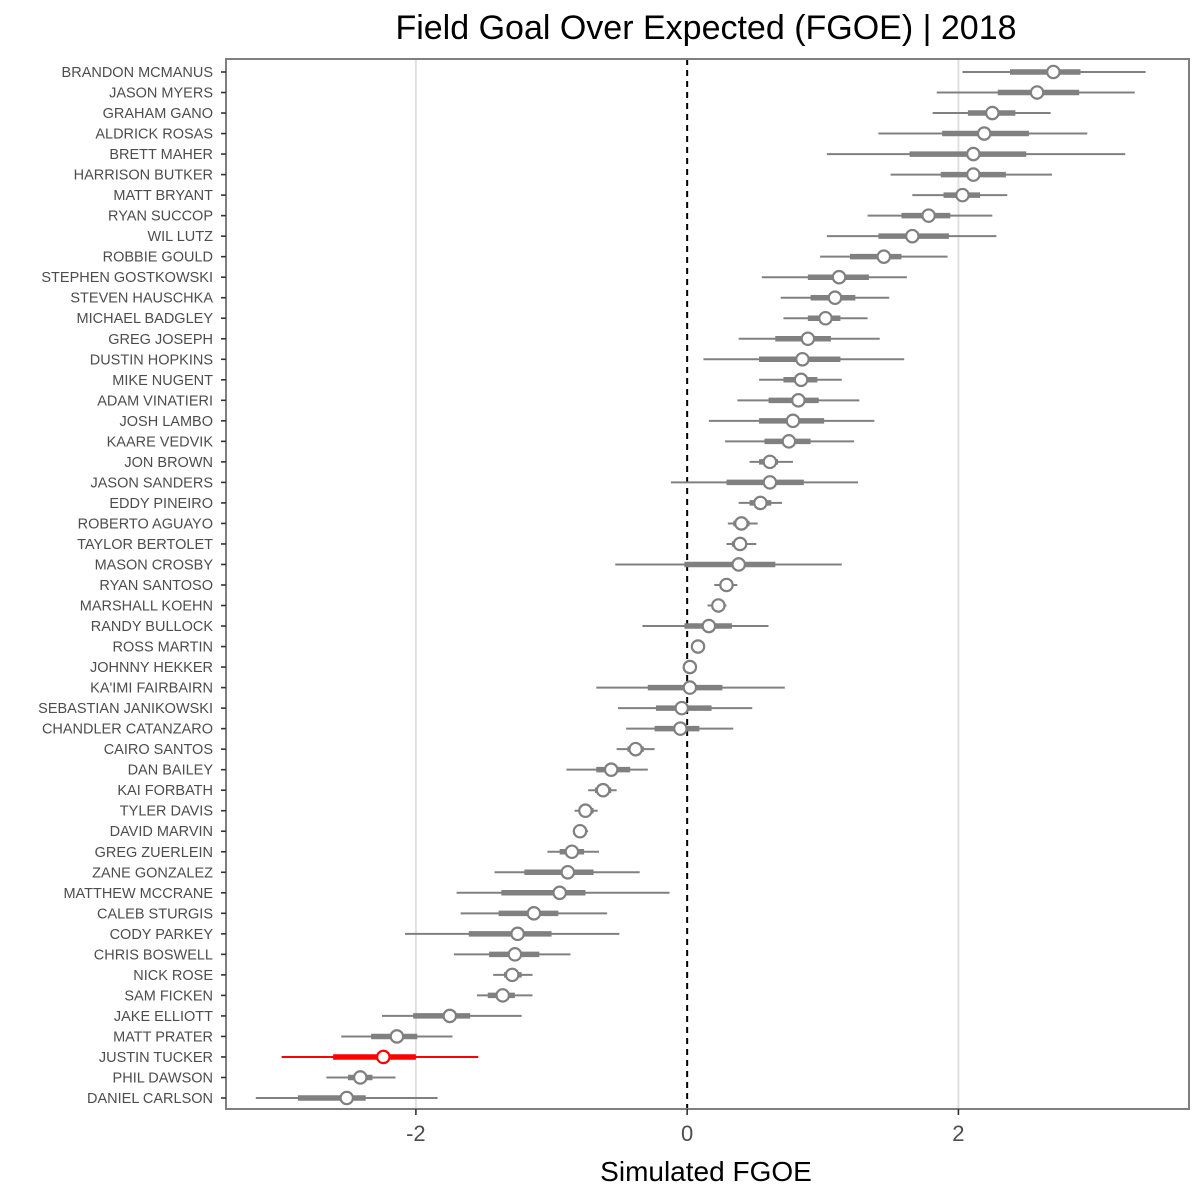  I want to click on player-mark-caleb-sturgis, so click(534, 913).